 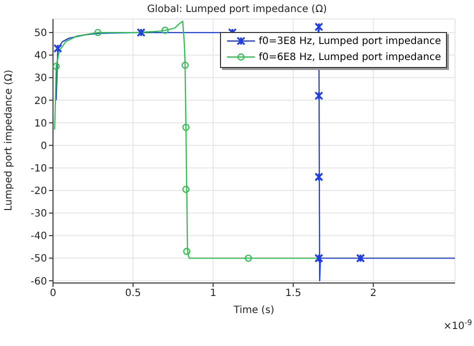 I want to click on x-tick-label: 0, so click(x=53, y=294).